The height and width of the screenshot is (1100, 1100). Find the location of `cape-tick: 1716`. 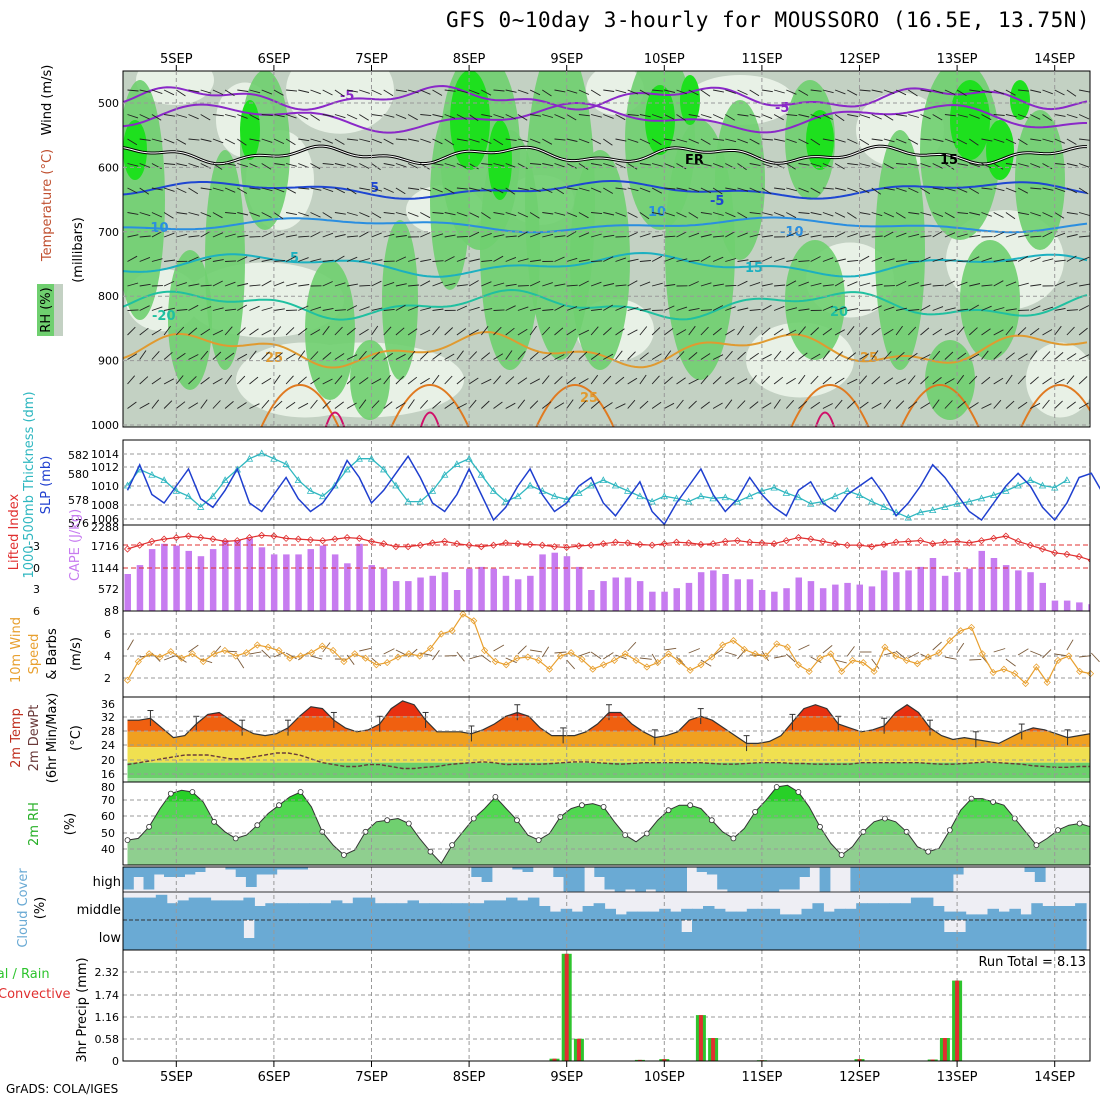

cape-tick: 1716 is located at coordinates (105, 546).